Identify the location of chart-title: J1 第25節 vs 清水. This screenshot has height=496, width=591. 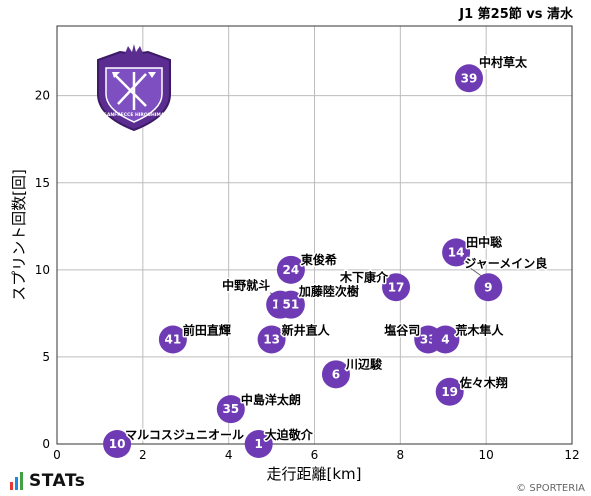
(516, 14).